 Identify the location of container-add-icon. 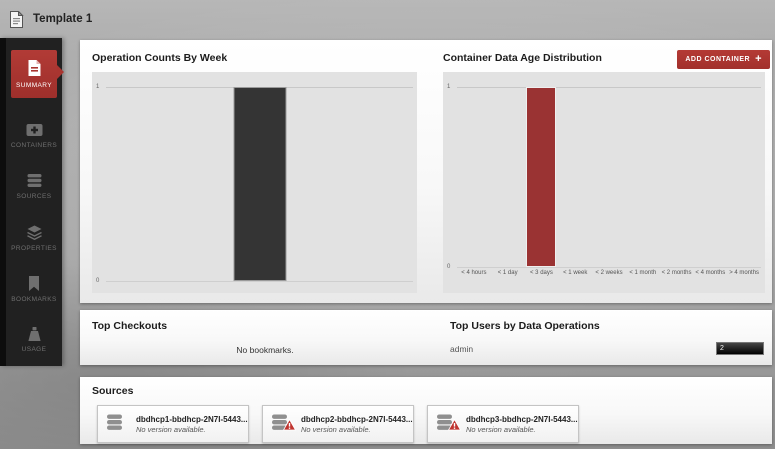
(34, 130).